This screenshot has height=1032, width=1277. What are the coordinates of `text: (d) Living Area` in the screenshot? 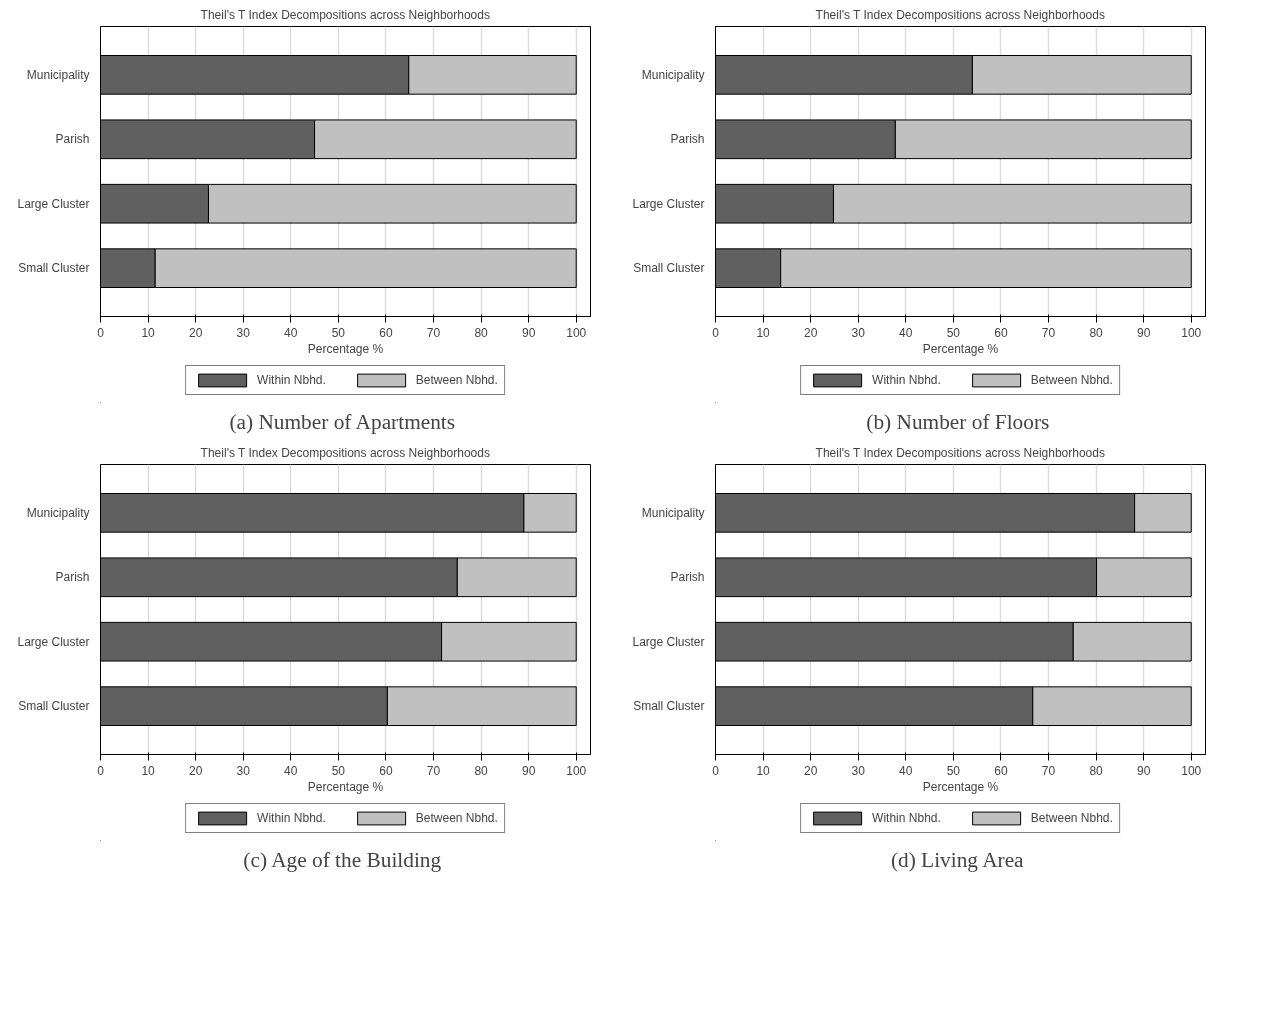 It's located at (957, 859).